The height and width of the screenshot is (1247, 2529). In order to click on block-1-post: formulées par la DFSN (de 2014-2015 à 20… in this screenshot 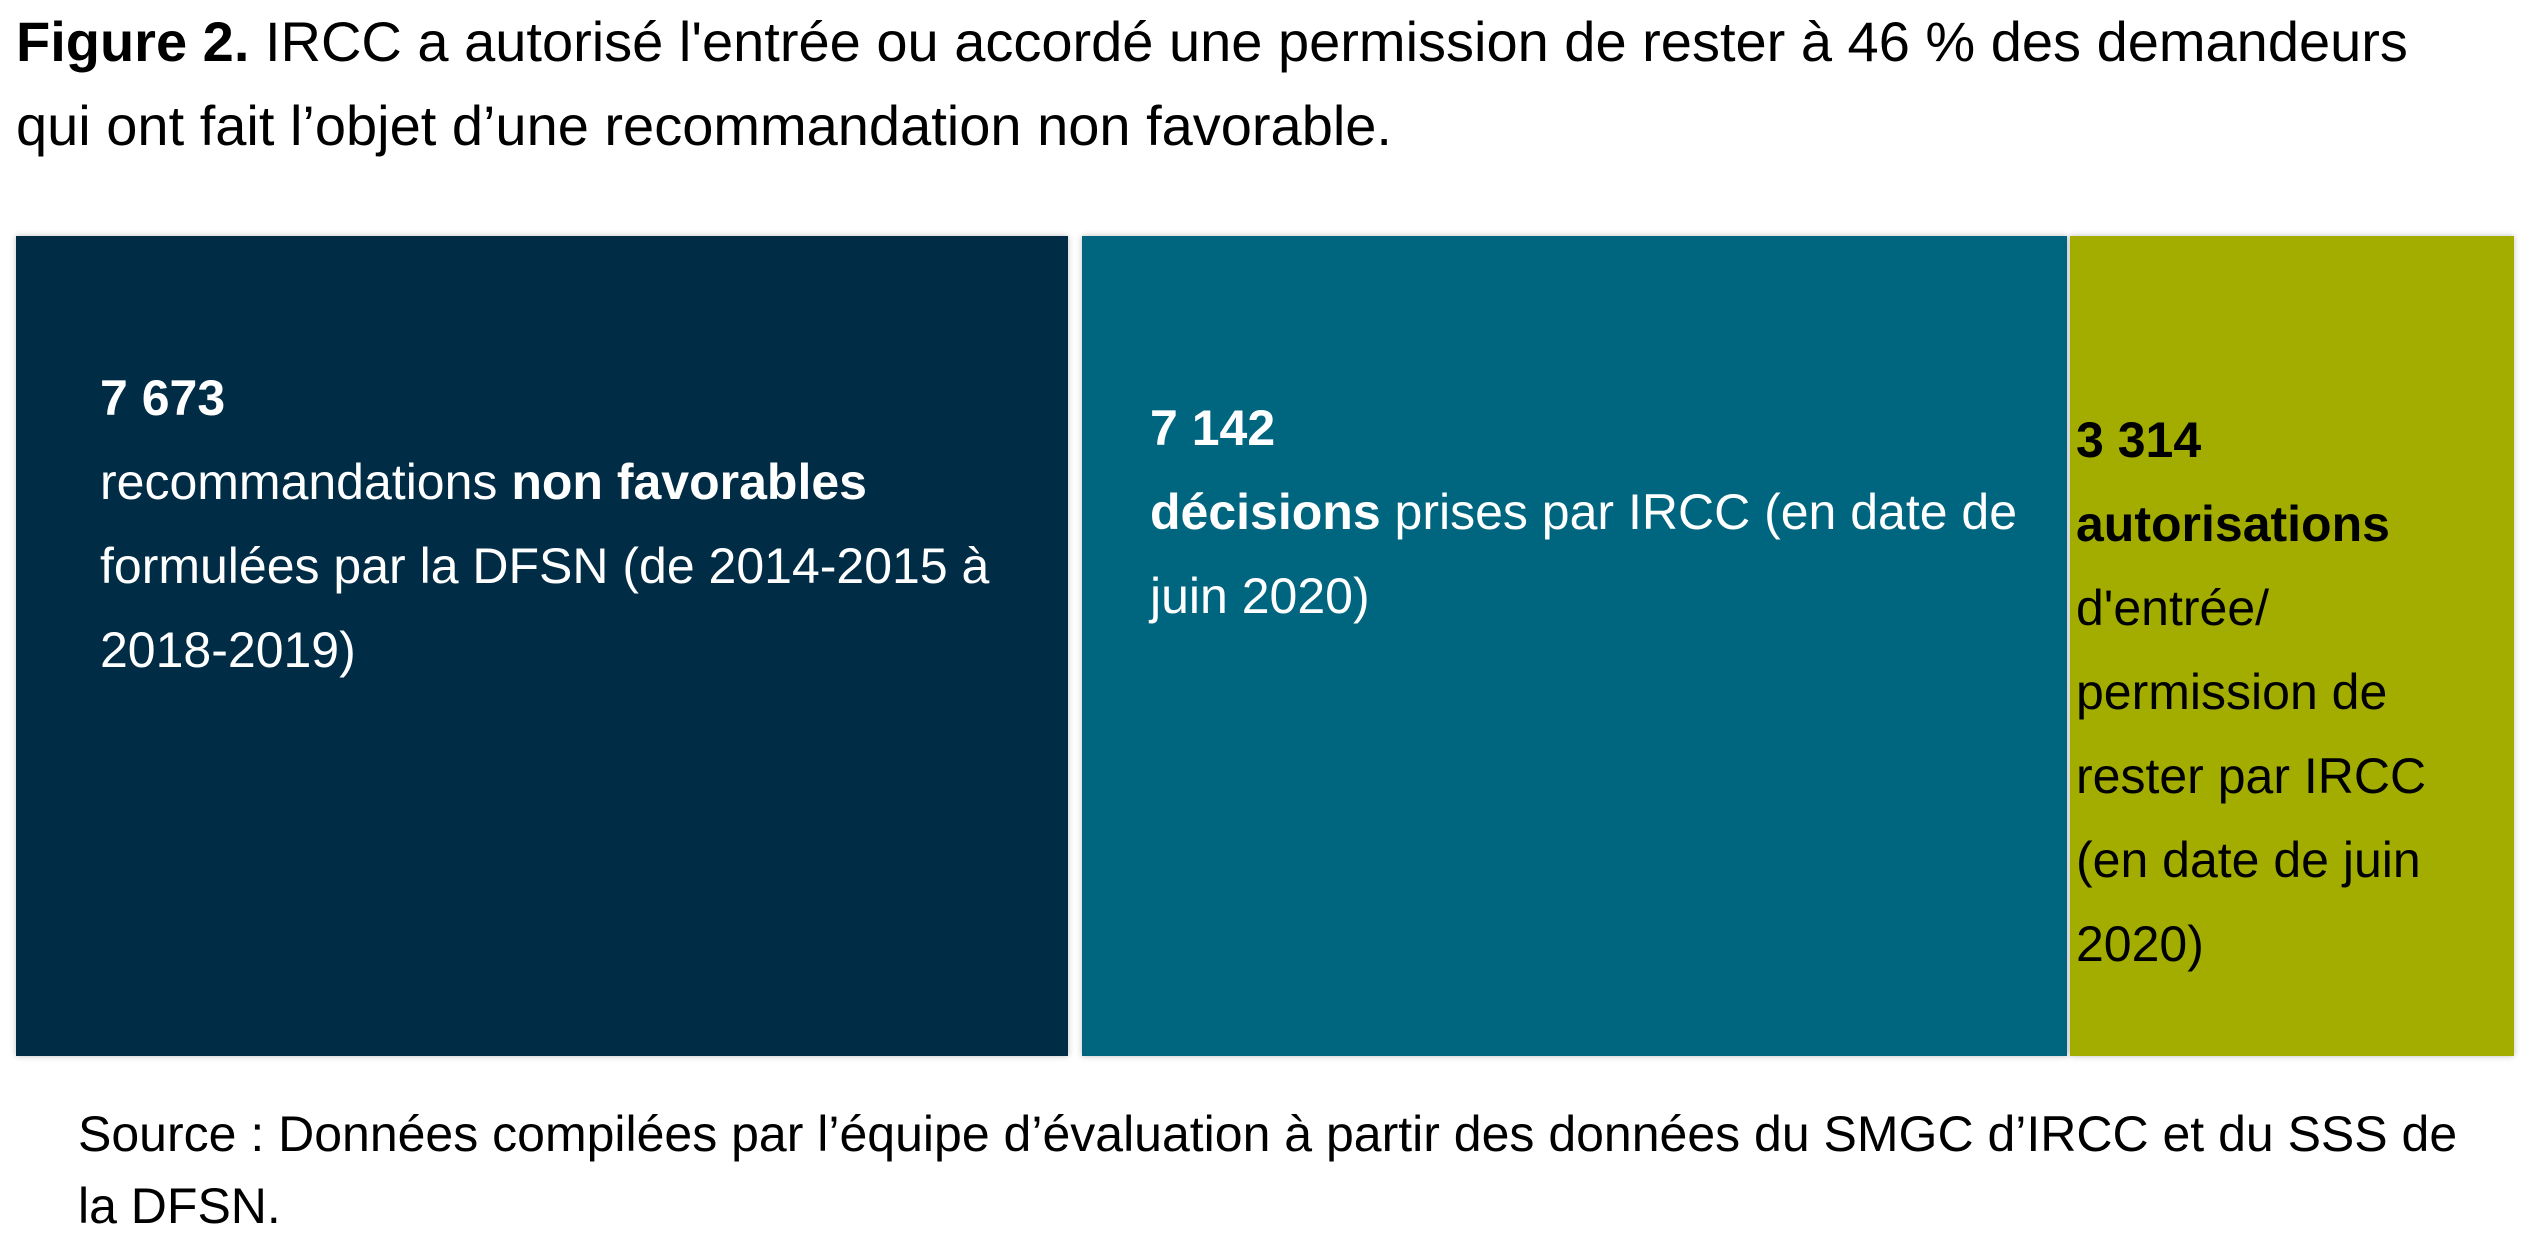, I will do `click(545, 608)`.